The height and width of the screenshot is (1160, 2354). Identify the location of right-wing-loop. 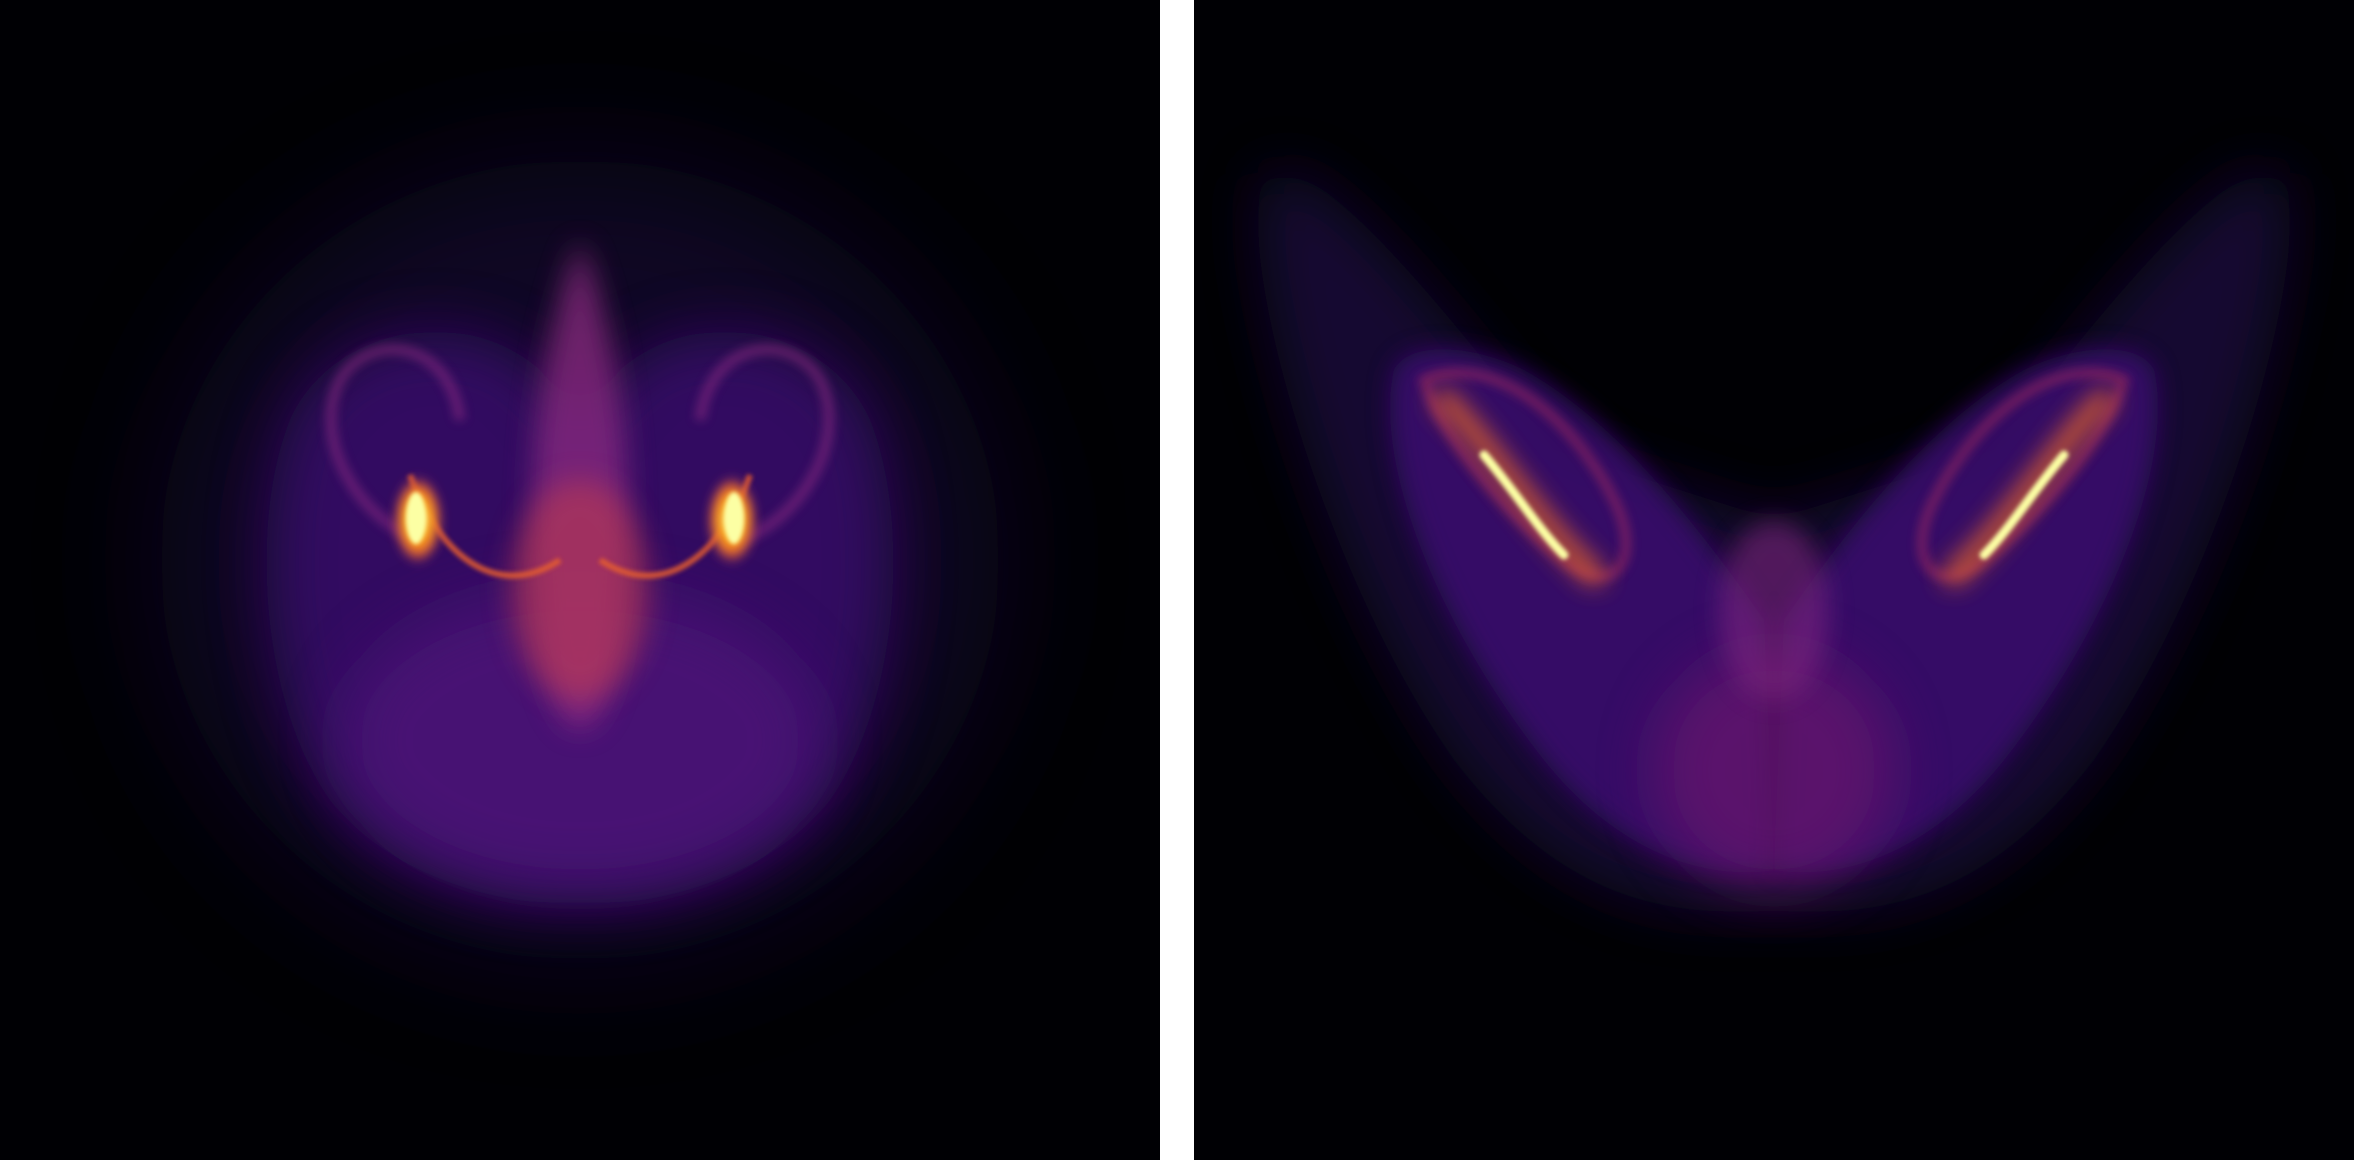
(2024, 474).